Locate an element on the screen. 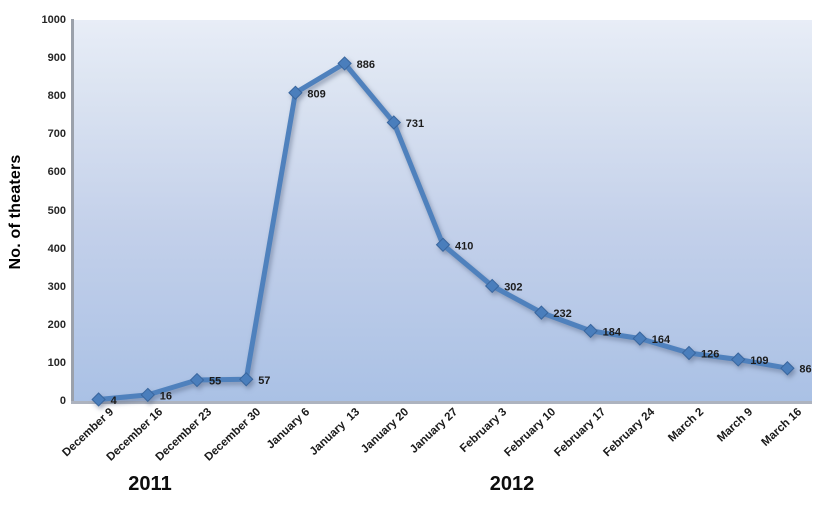 The image size is (838, 512). y-tick-label: 800 is located at coordinates (56, 96).